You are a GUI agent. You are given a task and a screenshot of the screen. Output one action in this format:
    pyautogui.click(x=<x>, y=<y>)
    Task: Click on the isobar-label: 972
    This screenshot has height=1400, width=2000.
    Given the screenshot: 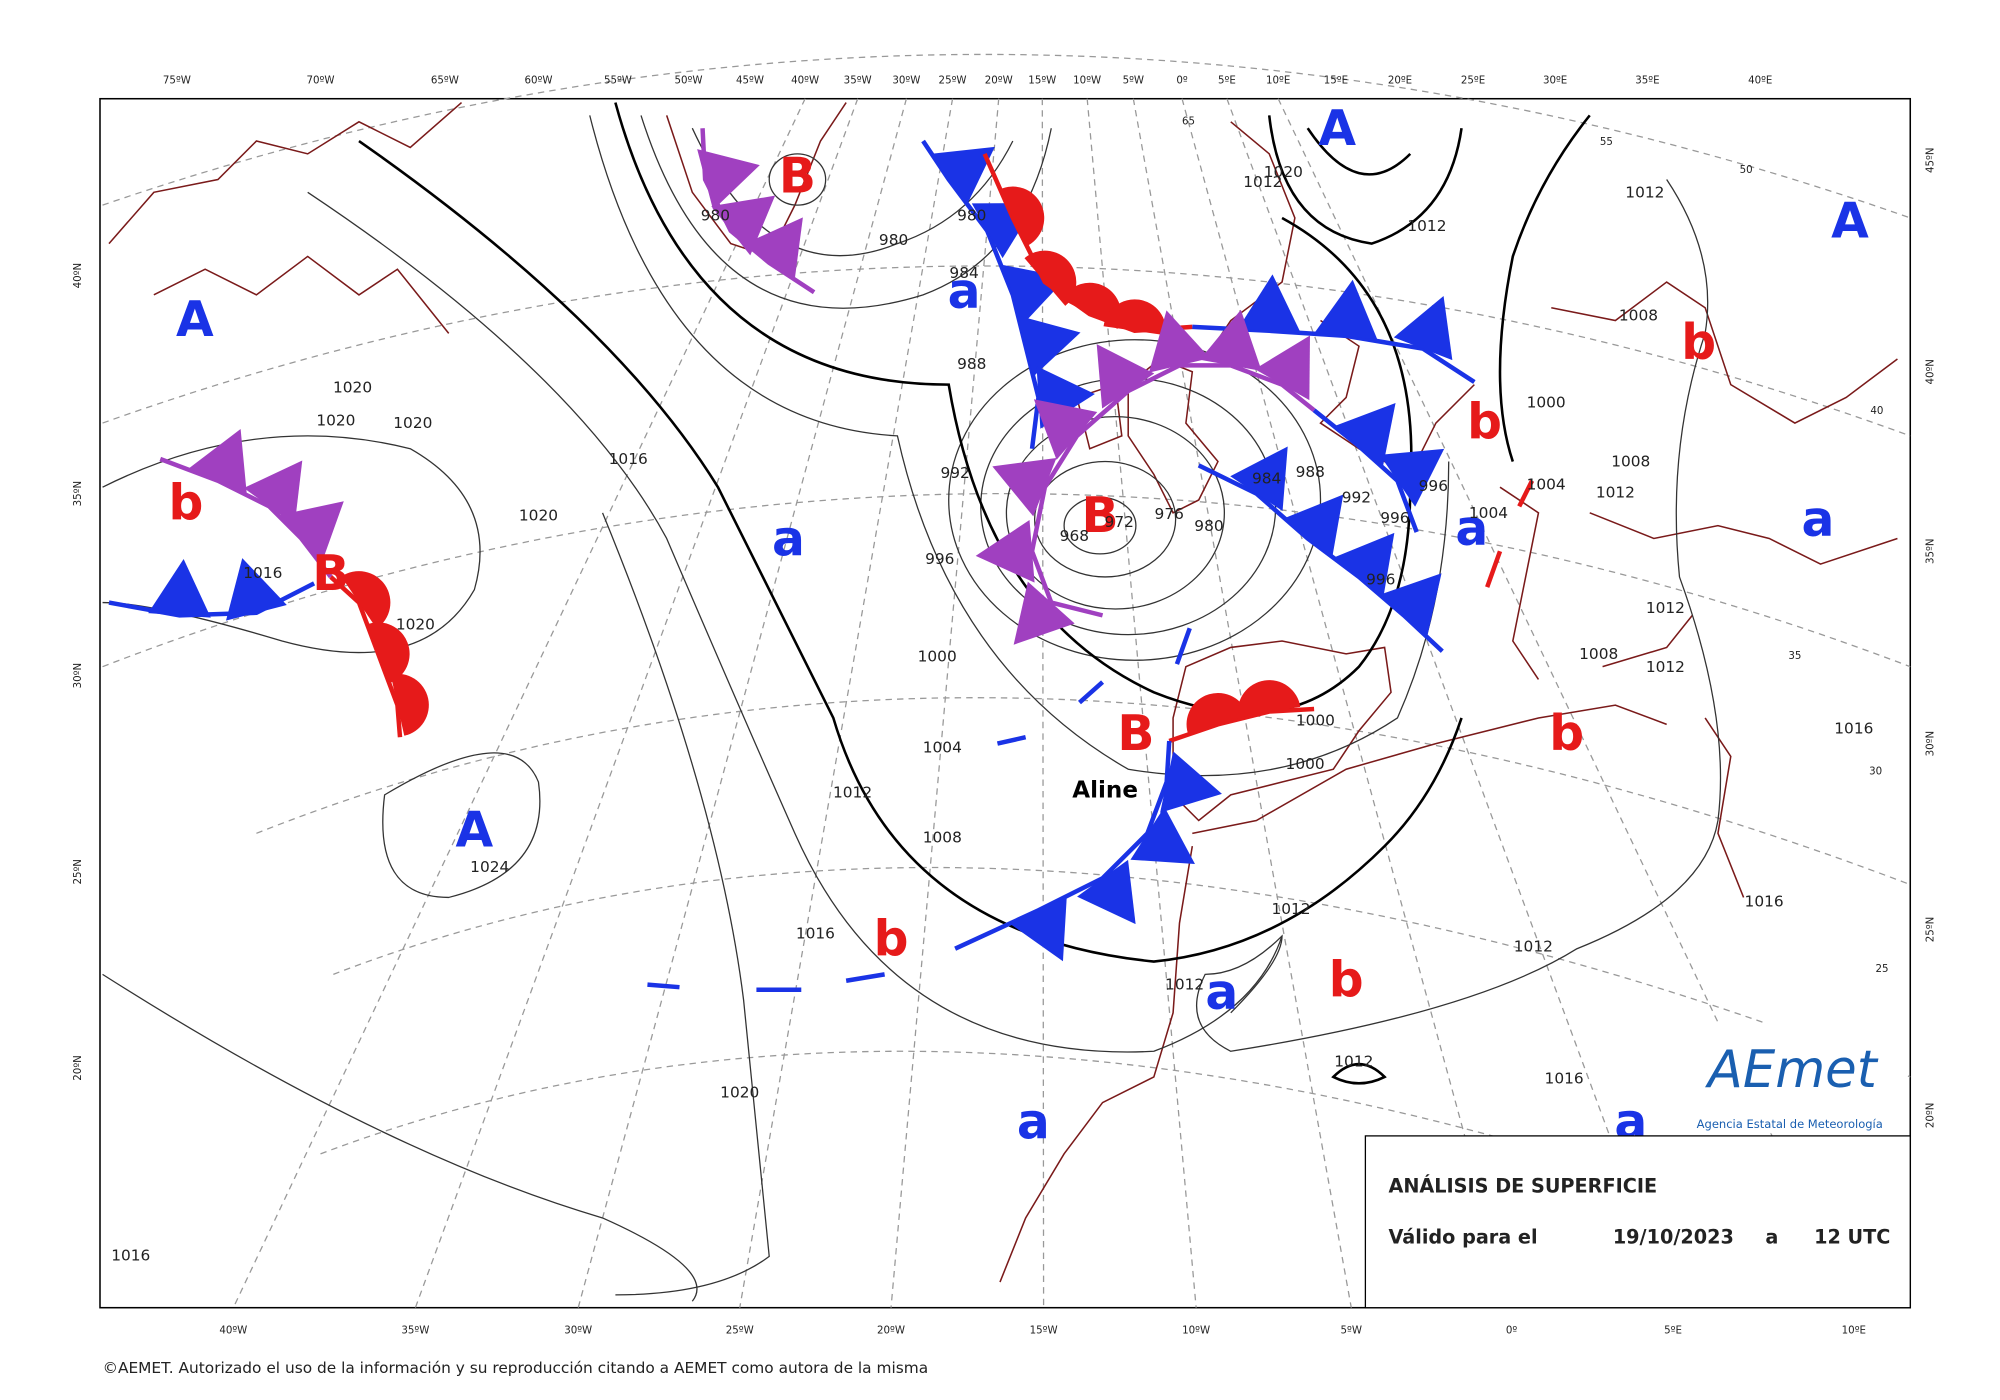 What is the action you would take?
    pyautogui.click(x=1119, y=522)
    